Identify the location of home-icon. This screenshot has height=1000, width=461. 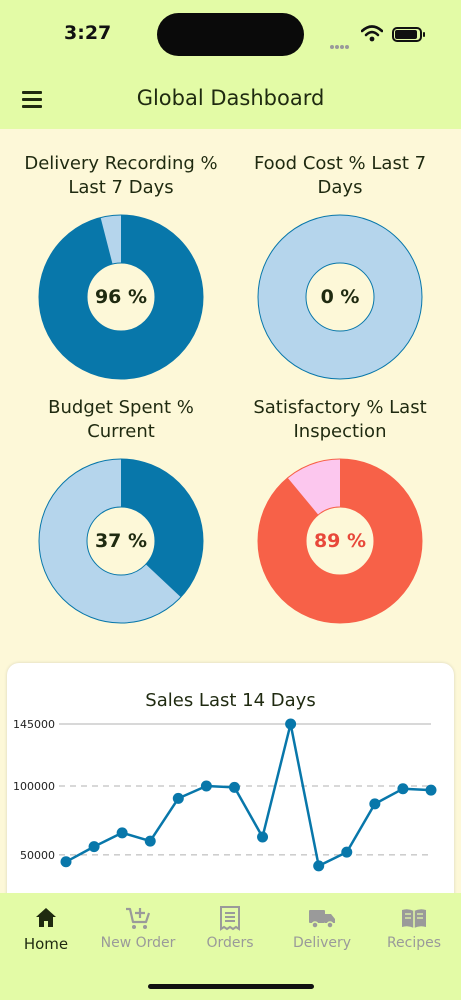
(46, 917).